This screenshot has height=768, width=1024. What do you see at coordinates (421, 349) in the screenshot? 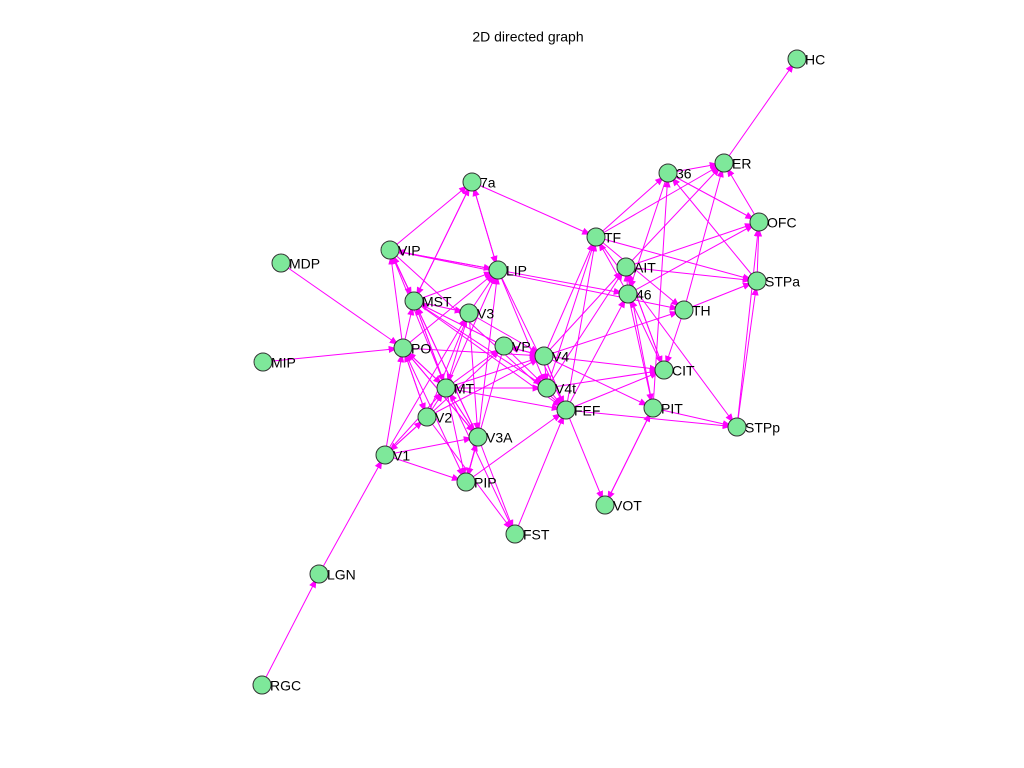
I see `node-label: PO` at bounding box center [421, 349].